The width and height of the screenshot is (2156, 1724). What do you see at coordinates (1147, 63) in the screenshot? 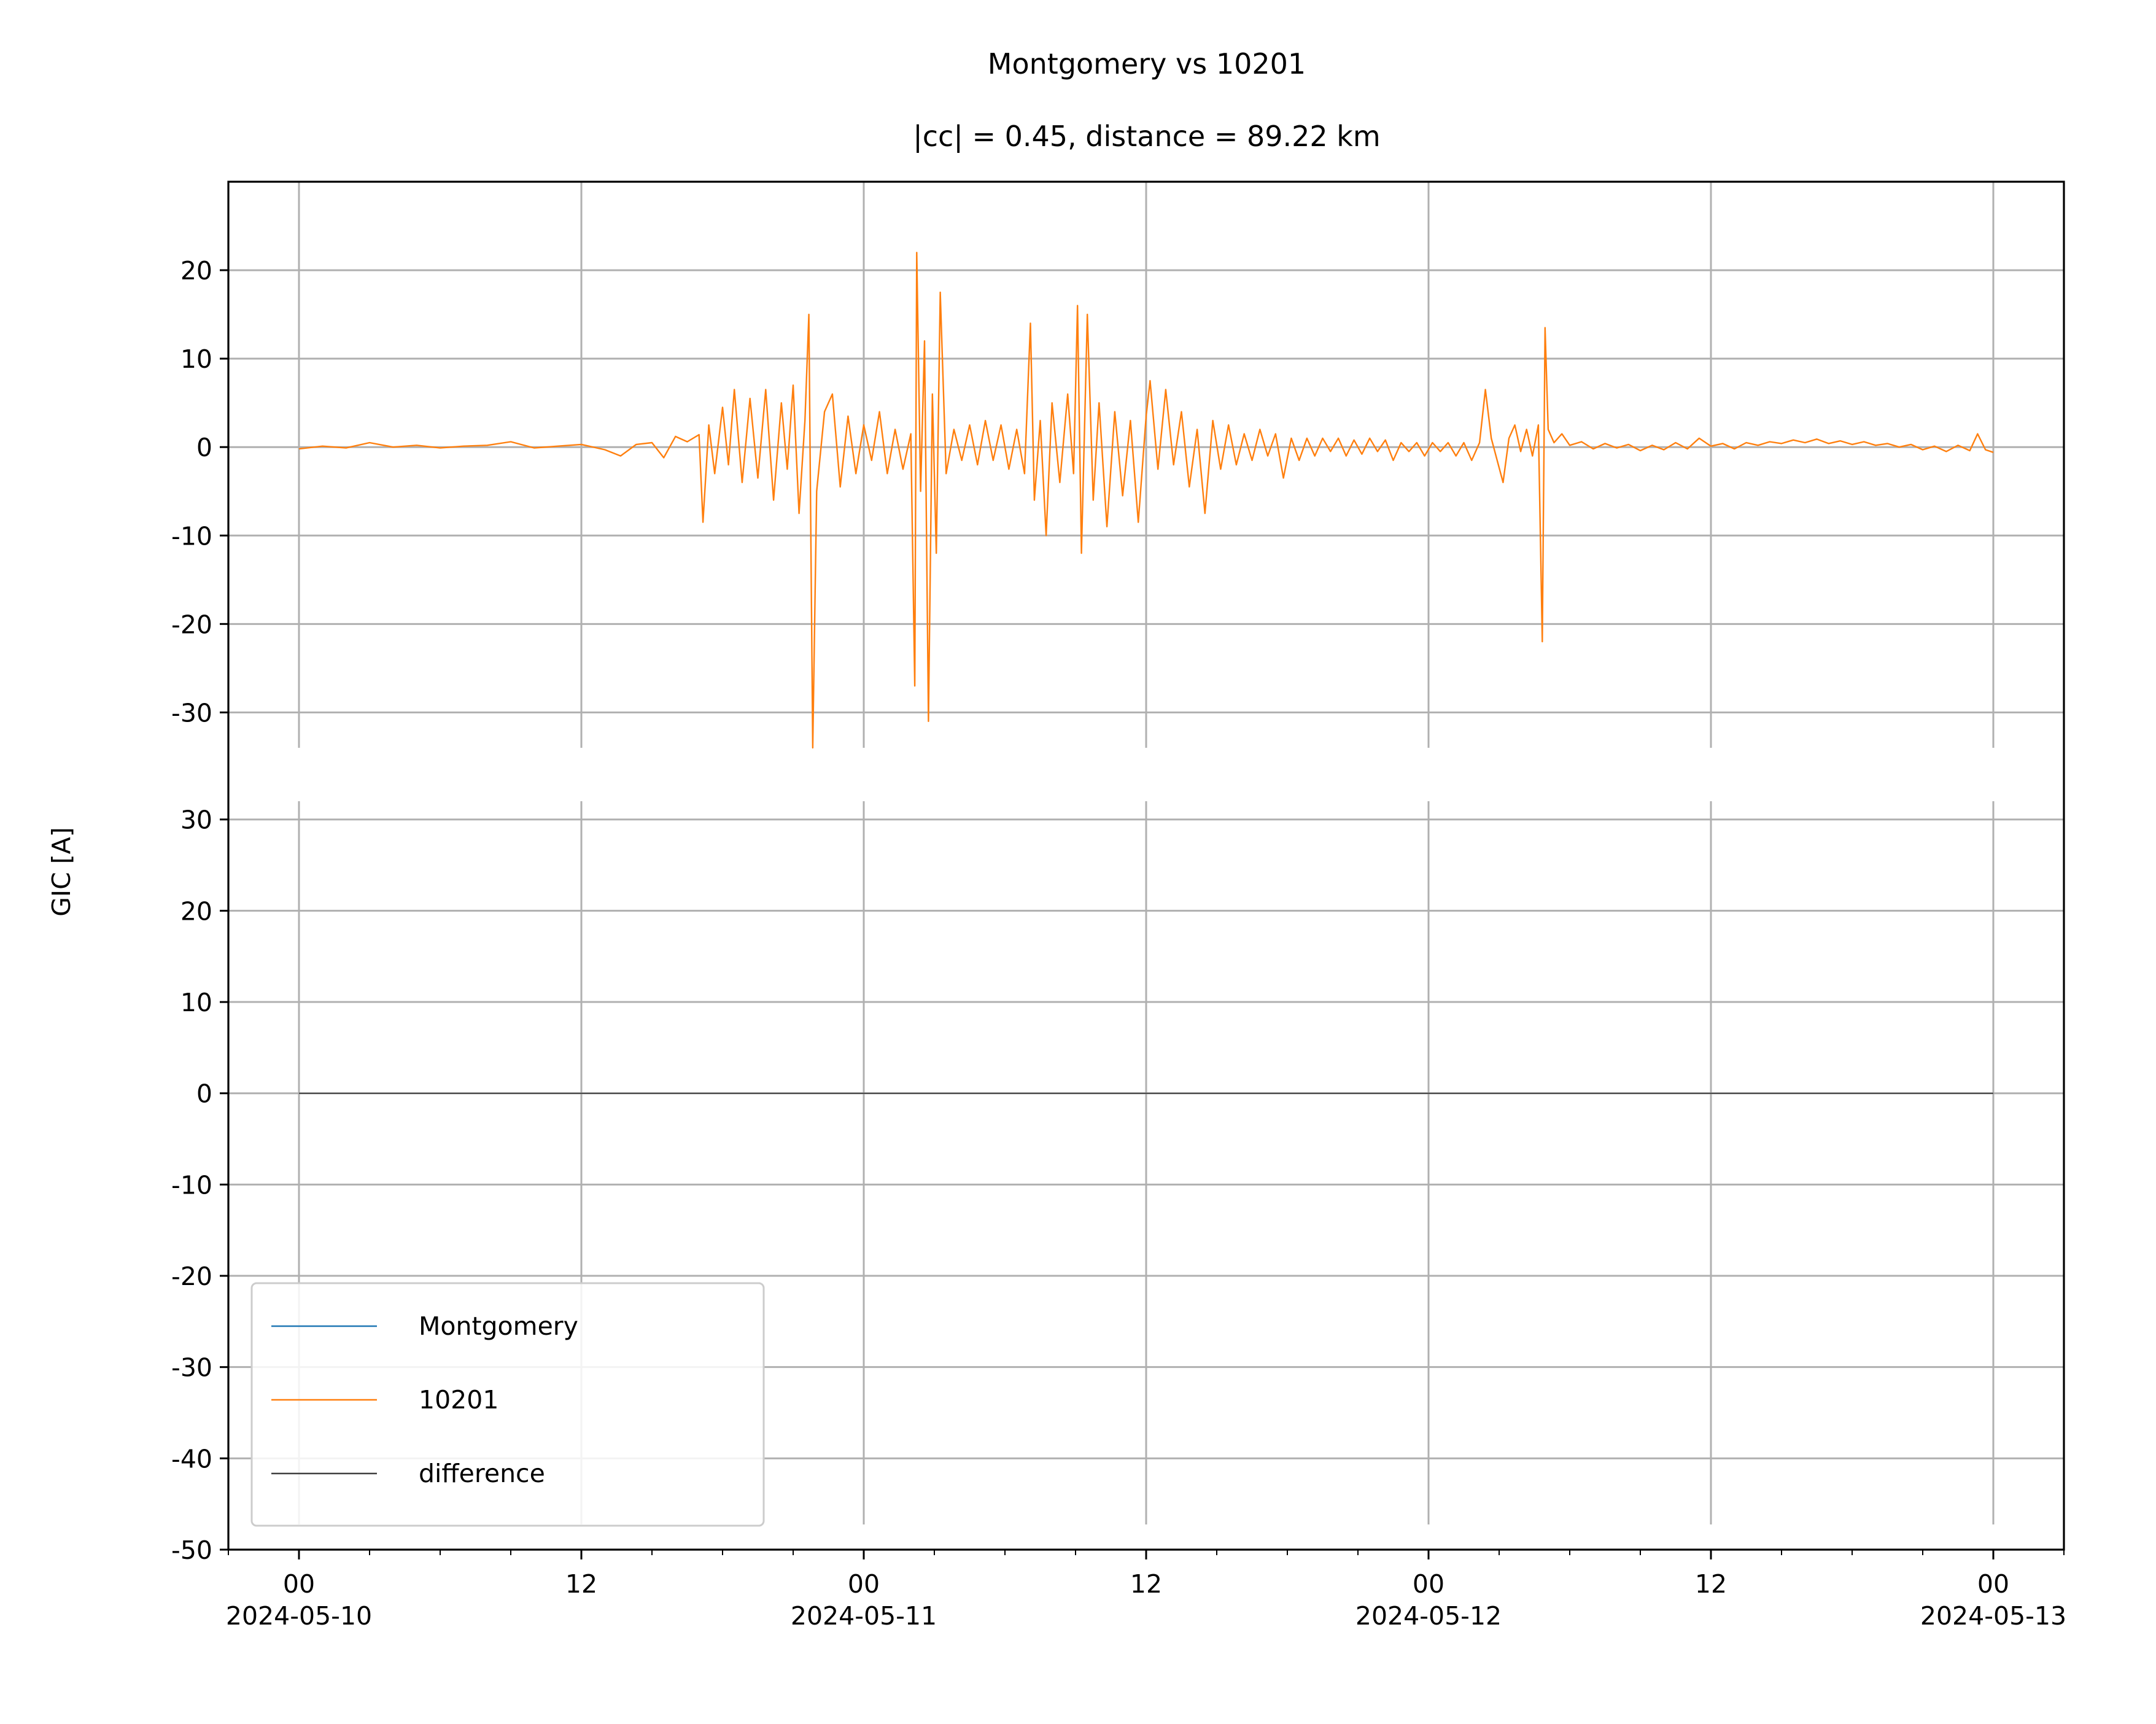
I see `chart-title: Montgomery vs 10201` at bounding box center [1147, 63].